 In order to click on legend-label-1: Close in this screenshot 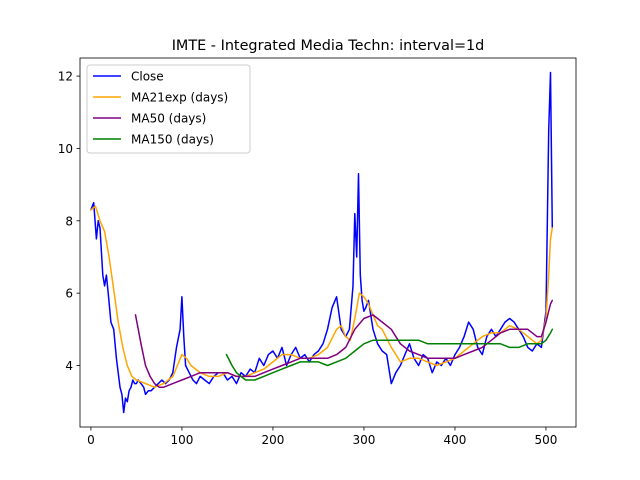, I will do `click(147, 77)`.